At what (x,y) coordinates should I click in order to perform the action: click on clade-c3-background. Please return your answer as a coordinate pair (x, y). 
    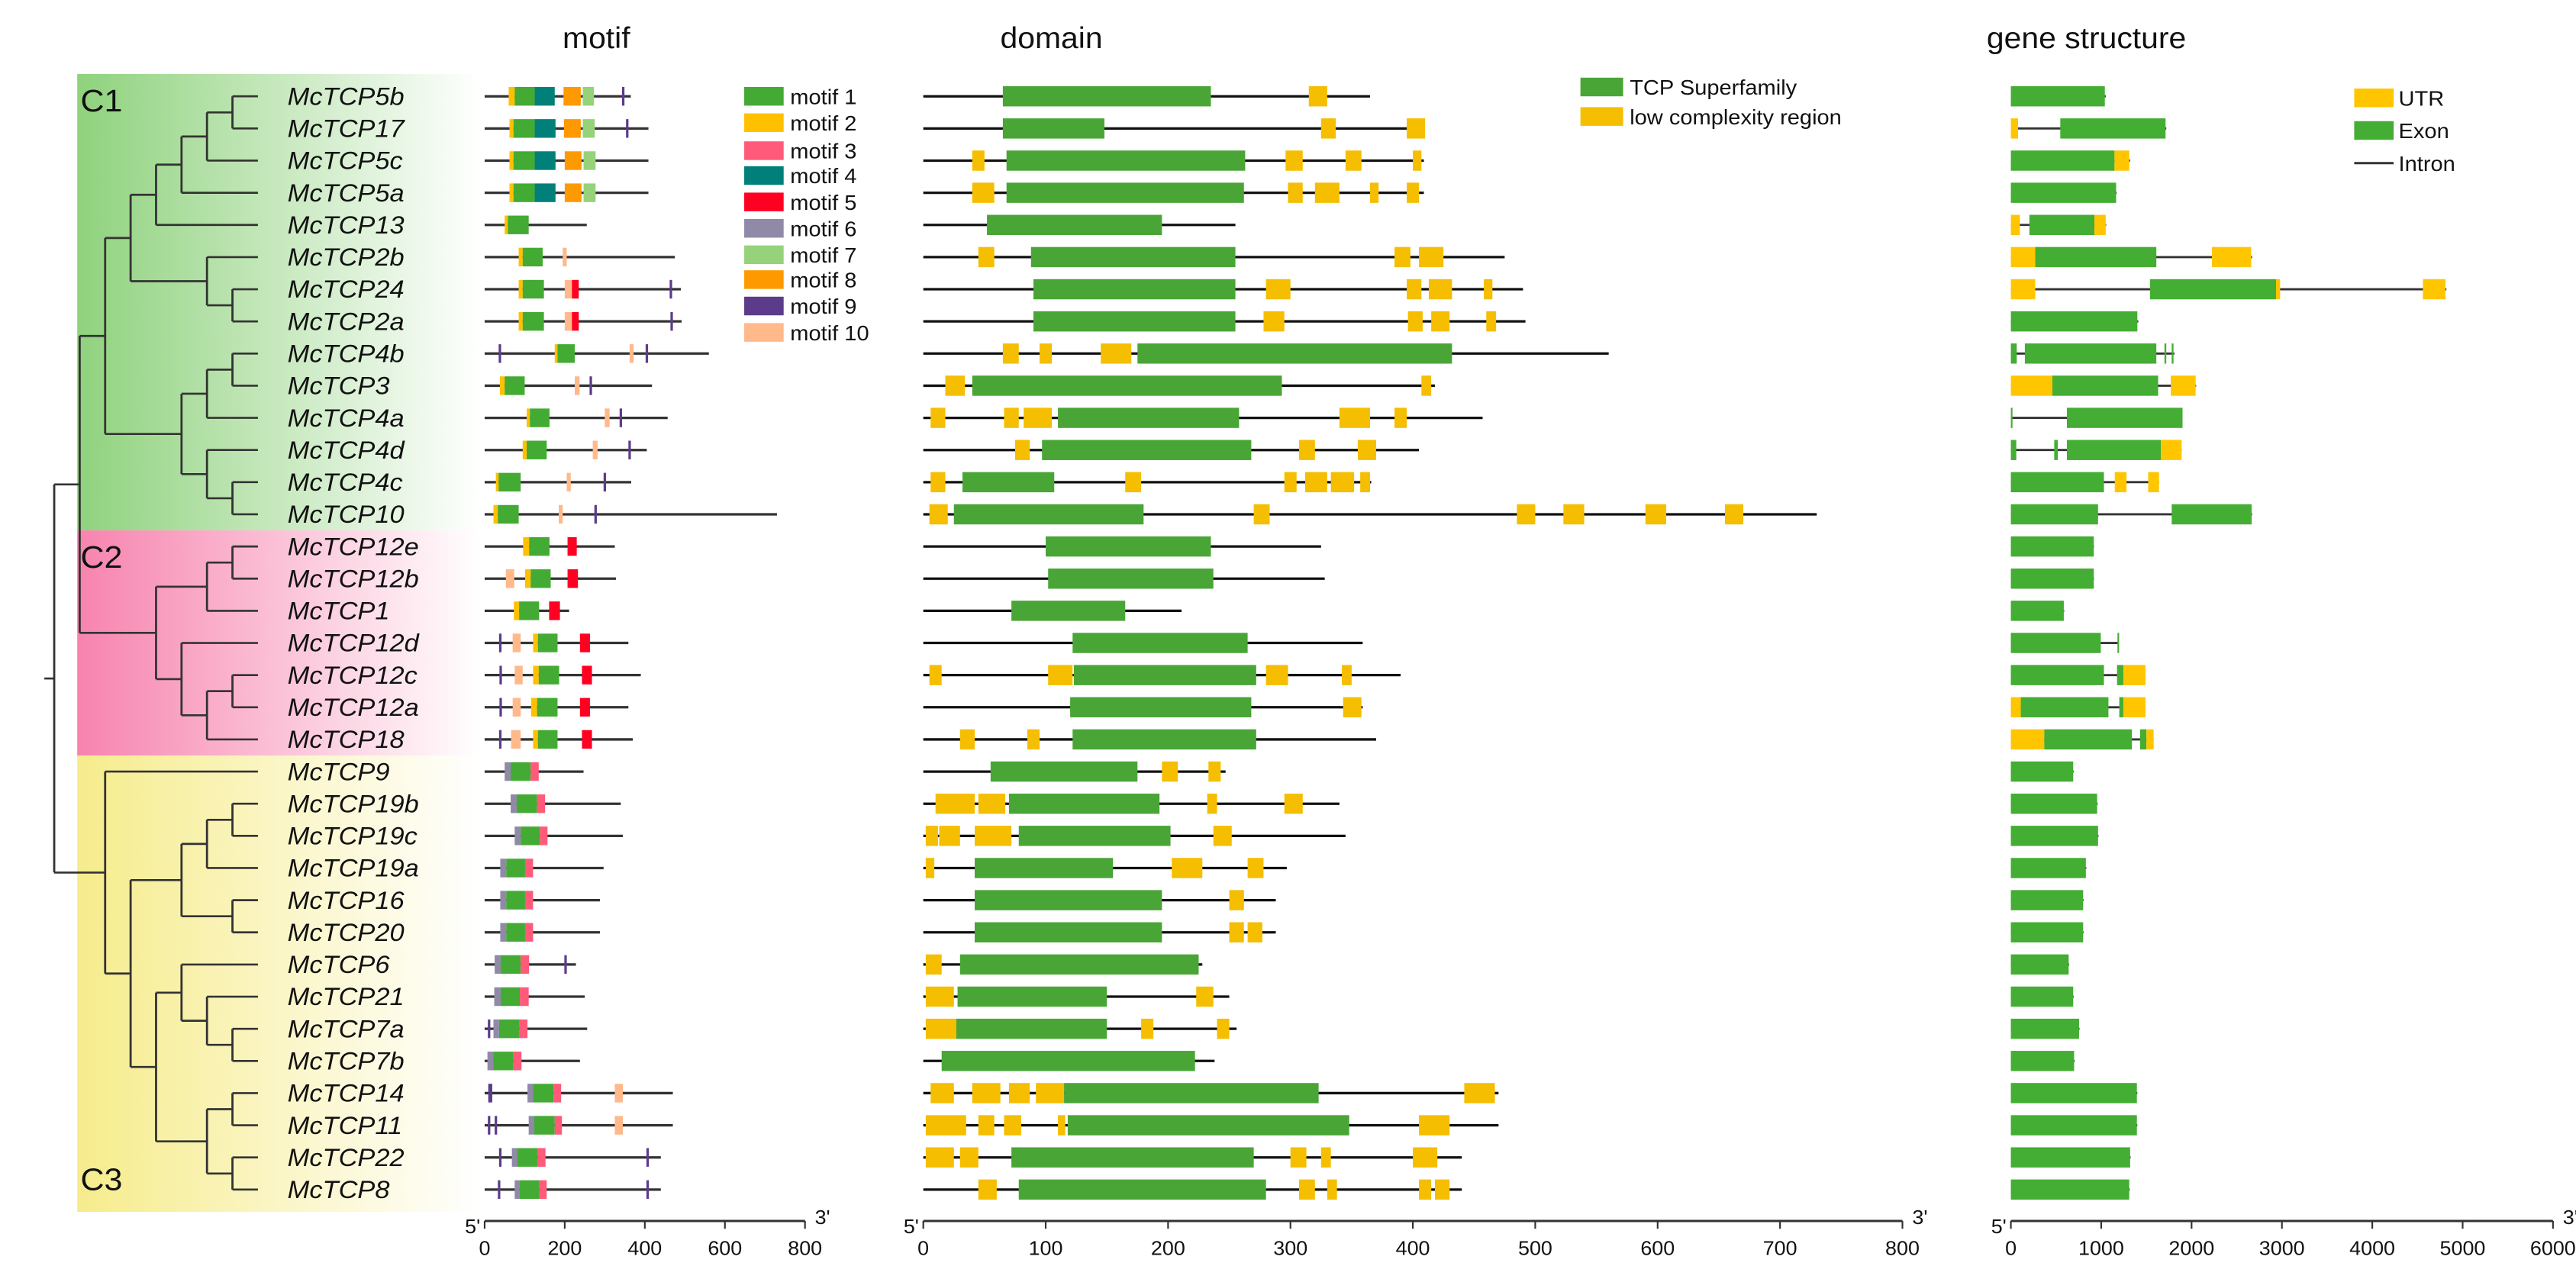
    Looking at the image, I should click on (279, 984).